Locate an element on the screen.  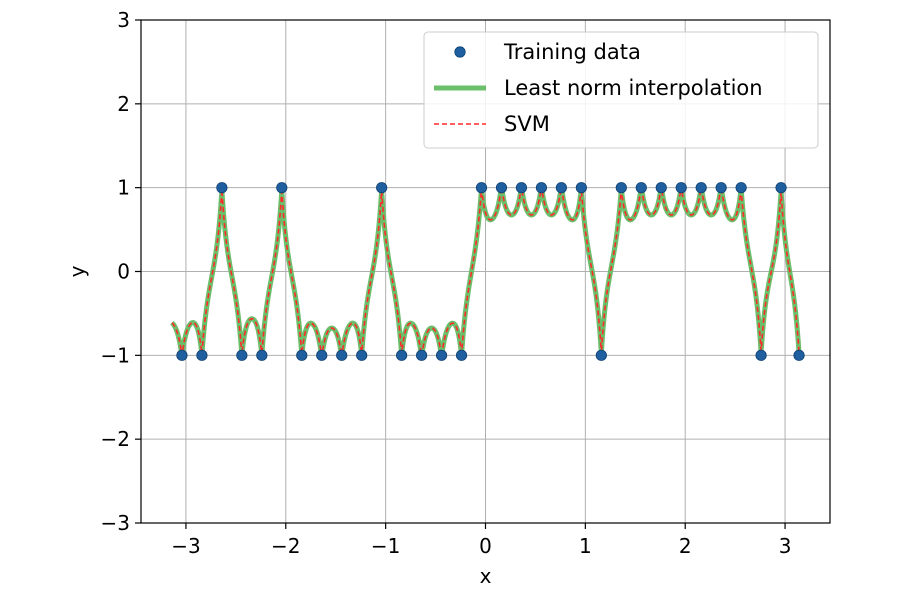
y-tick-label: −3 is located at coordinates (115, 523).